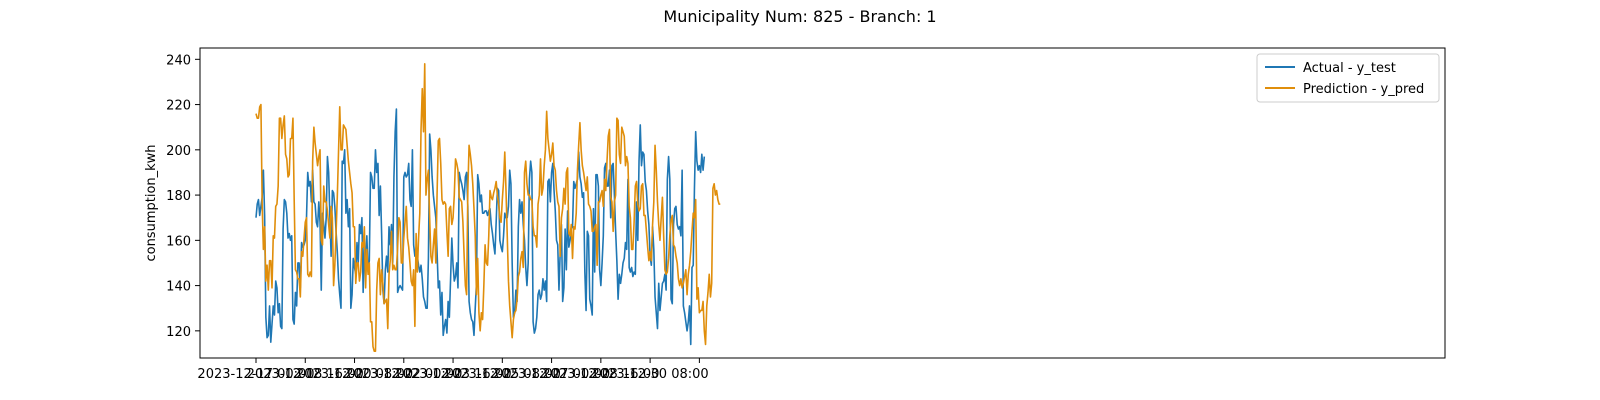 Image resolution: width=1600 pixels, height=400 pixels. What do you see at coordinates (452, 374) in the screenshot?
I see `x-tick-label-4: 2023-12-23 16:00` at bounding box center [452, 374].